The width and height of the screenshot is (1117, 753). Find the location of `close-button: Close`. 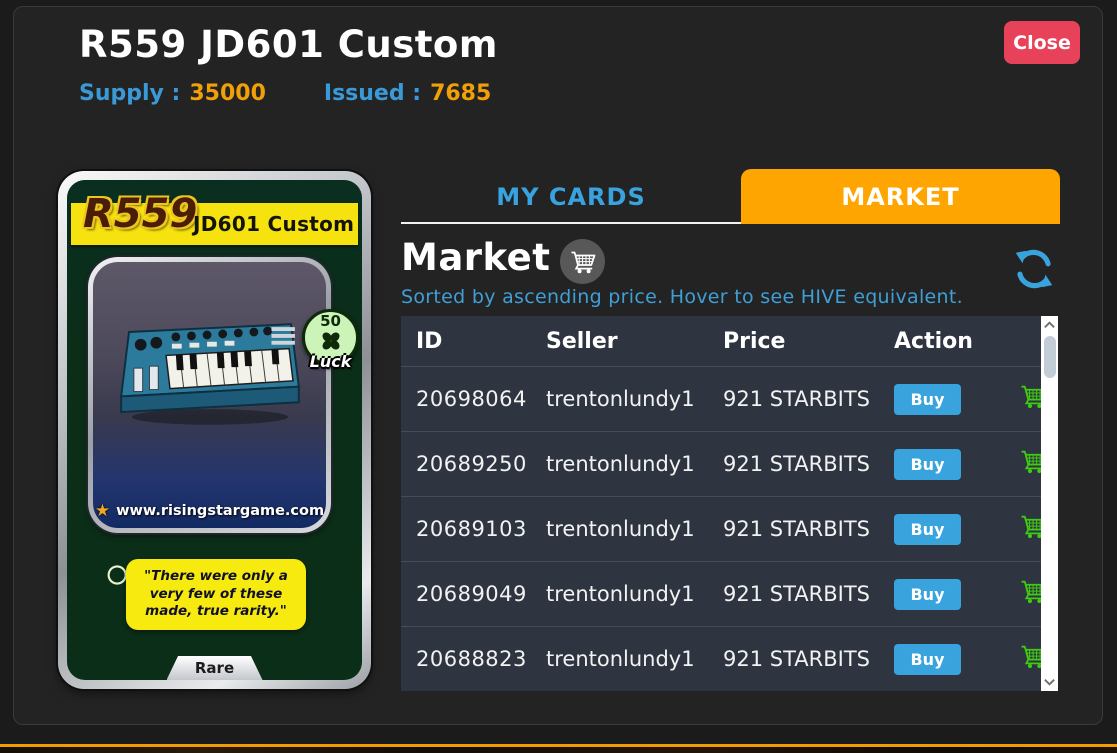

close-button: Close is located at coordinates (1042, 42).